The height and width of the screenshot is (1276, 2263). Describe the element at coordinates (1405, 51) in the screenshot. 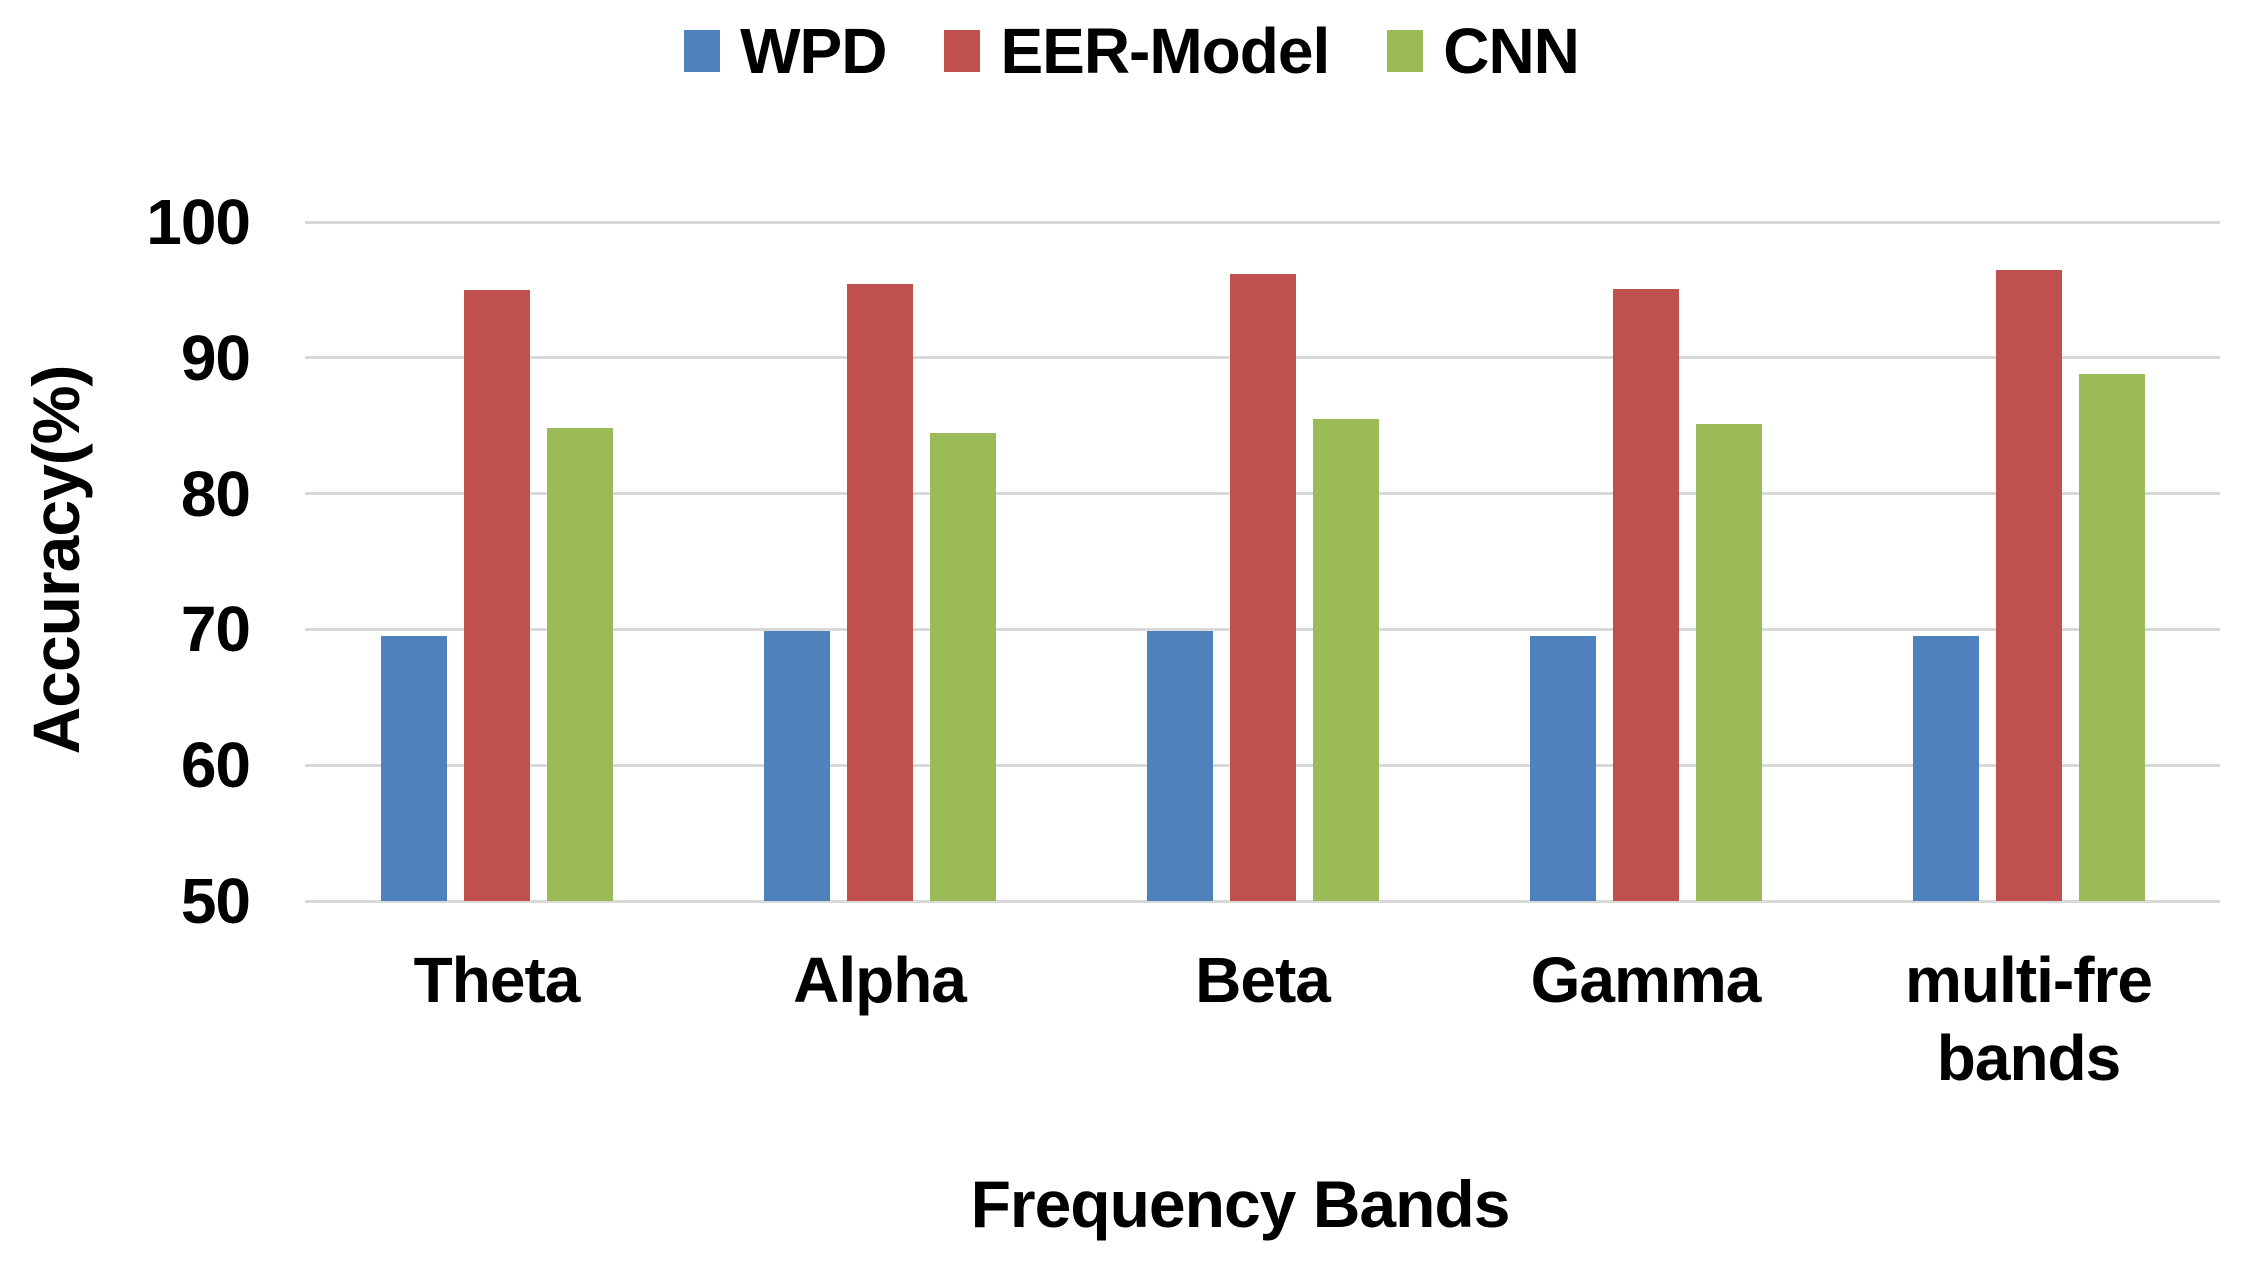

I see `legend-swatch-cnn` at that location.